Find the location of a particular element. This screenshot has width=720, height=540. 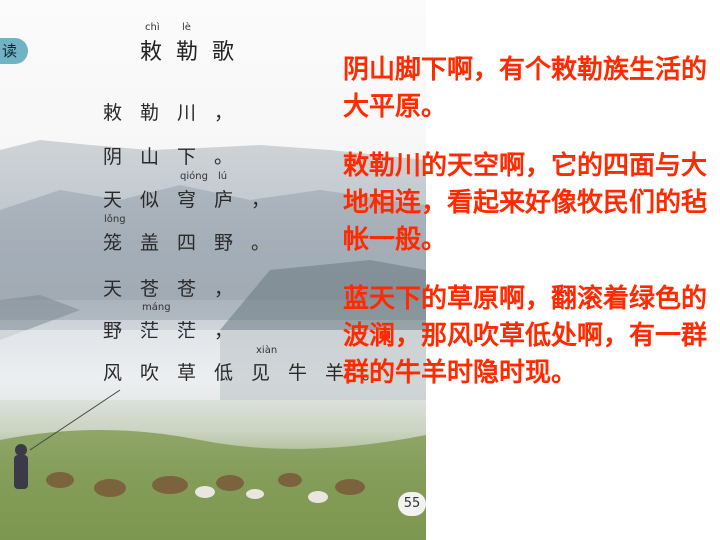

title-pinyin-chi: chì is located at coordinates (152, 27).